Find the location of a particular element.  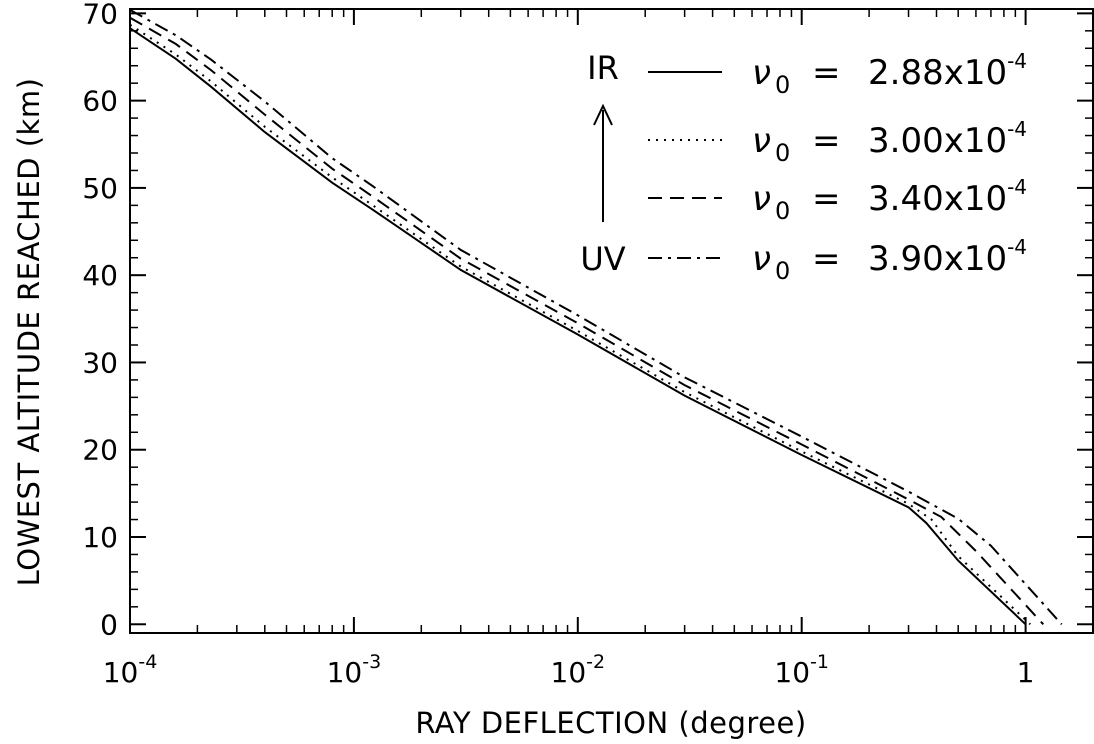

arrow-up-icon is located at coordinates (603, 114).